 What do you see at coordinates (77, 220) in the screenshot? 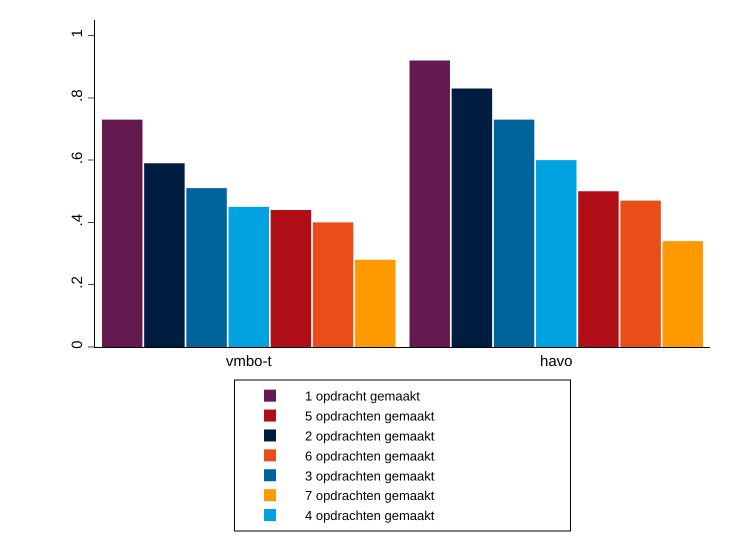
I see `y-tick-label: .4` at bounding box center [77, 220].